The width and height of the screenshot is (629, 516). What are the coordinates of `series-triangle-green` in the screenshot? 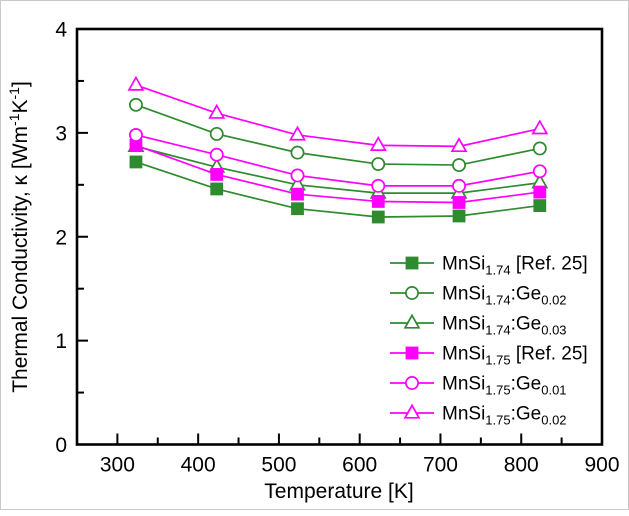 It's located at (338, 168).